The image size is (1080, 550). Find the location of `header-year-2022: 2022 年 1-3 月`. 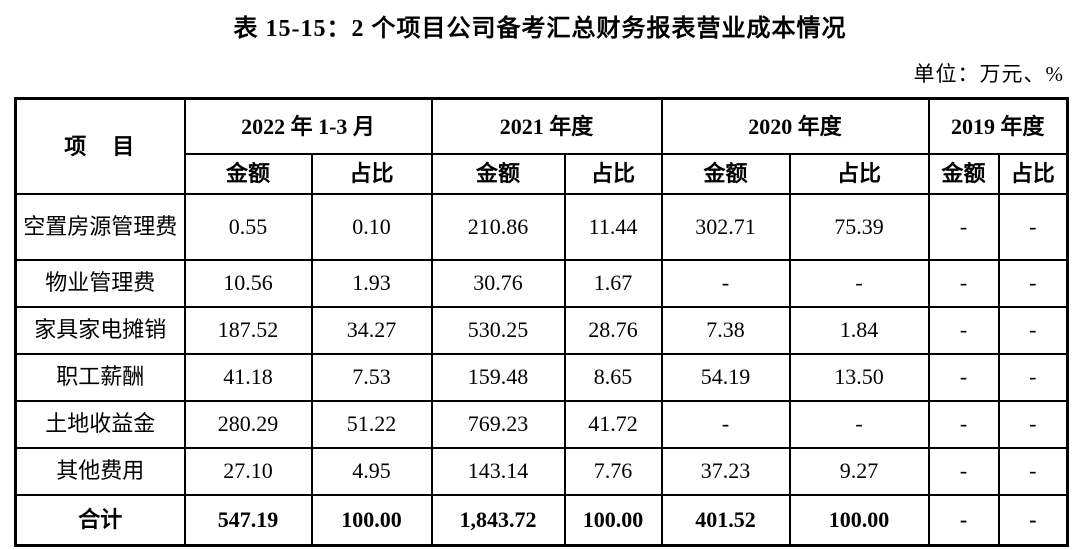

header-year-2022: 2022 年 1-3 月 is located at coordinates (308, 126).